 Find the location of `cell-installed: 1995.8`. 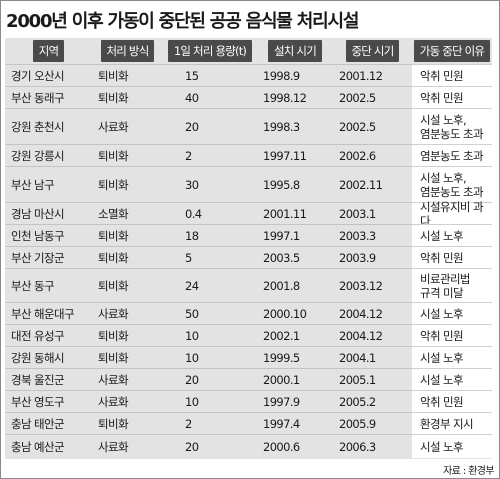

cell-installed: 1995.8 is located at coordinates (295, 184).